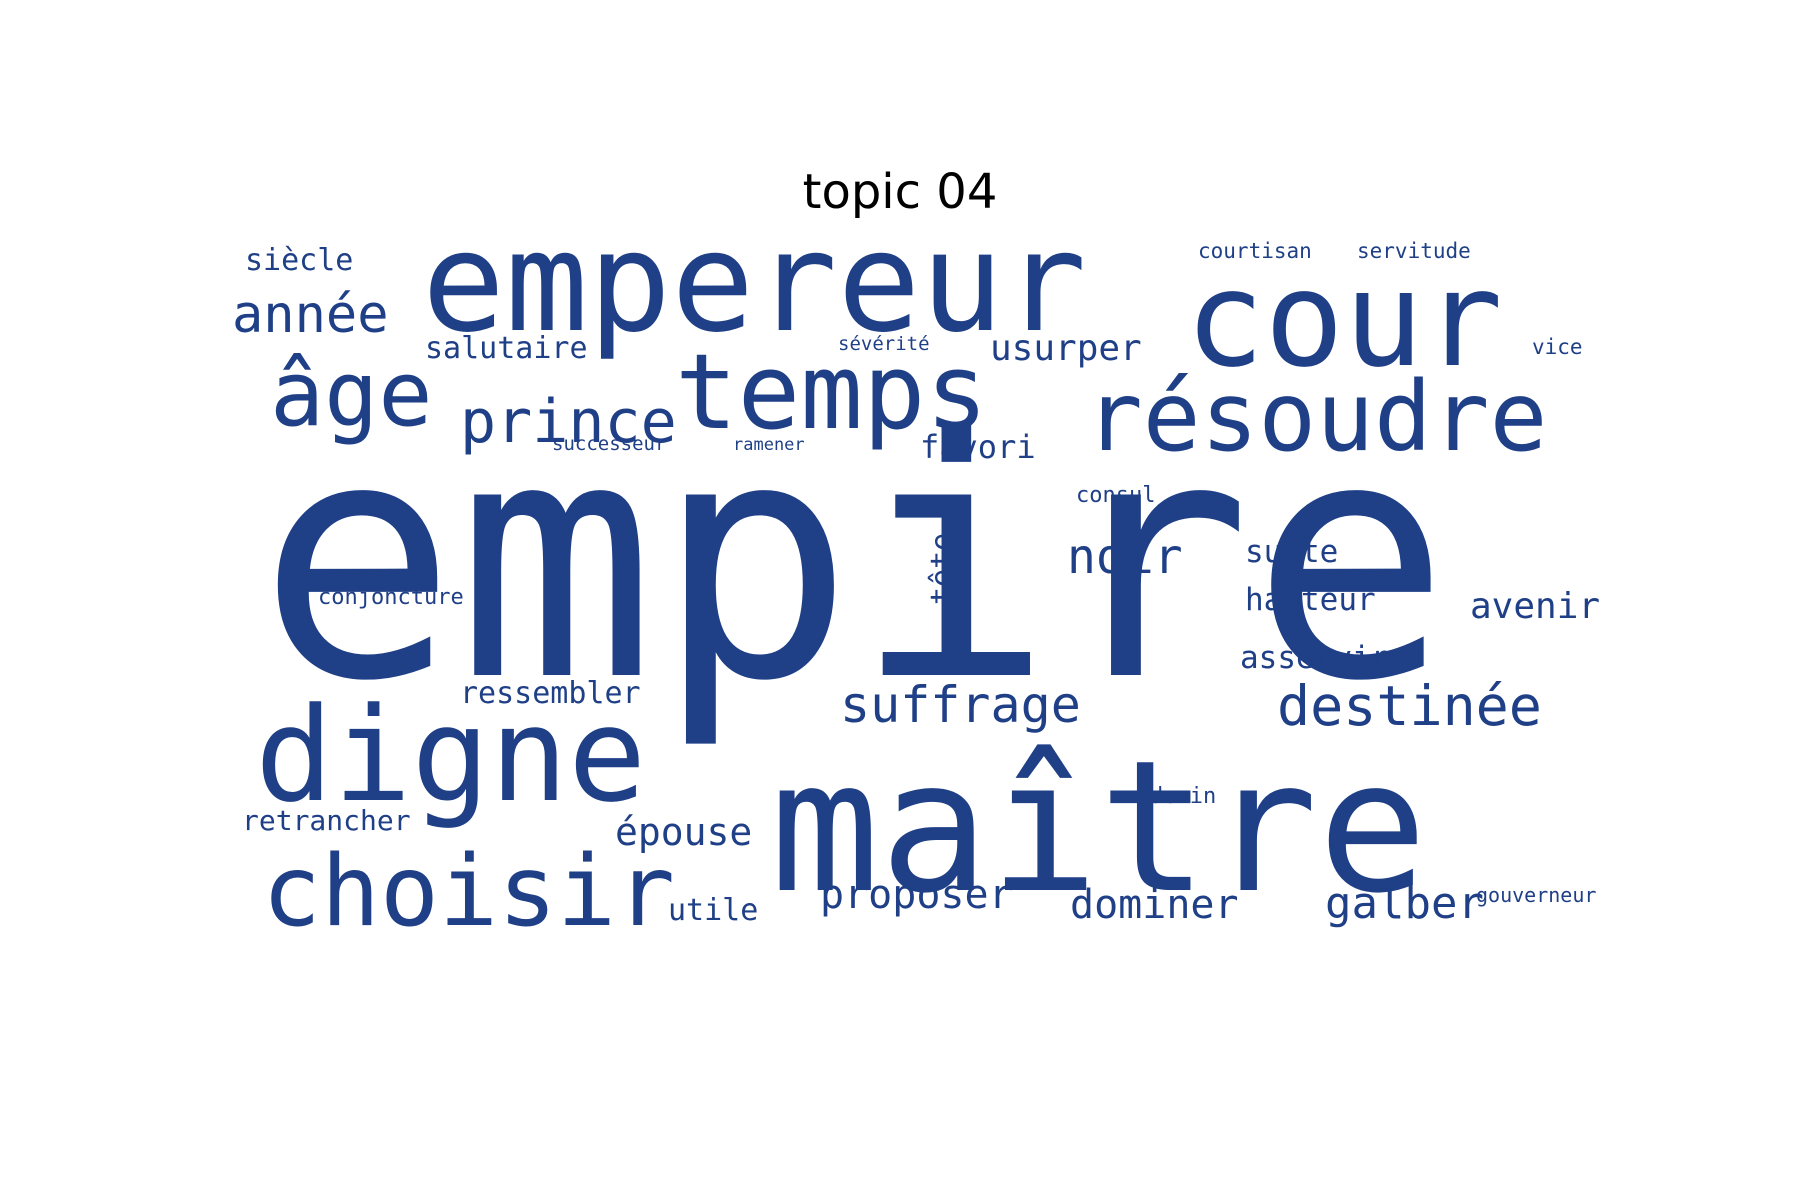  Describe the element at coordinates (1414, 251) in the screenshot. I see `word-servitude: servitude` at that location.